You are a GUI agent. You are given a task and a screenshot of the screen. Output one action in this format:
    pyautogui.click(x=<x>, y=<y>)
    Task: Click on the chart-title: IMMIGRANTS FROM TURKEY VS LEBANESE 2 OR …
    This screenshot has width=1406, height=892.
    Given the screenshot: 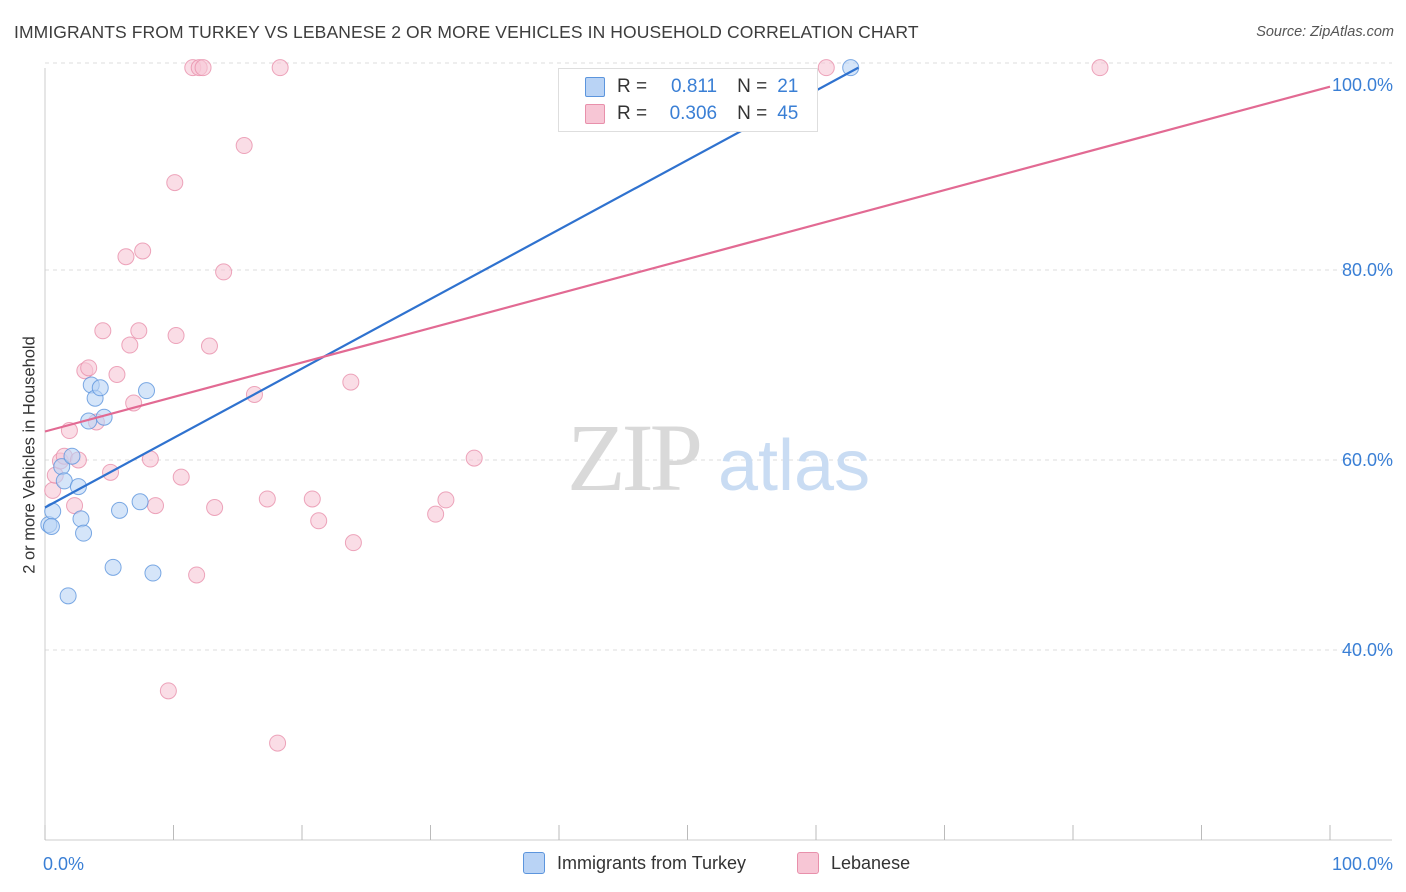 What is the action you would take?
    pyautogui.click(x=466, y=32)
    